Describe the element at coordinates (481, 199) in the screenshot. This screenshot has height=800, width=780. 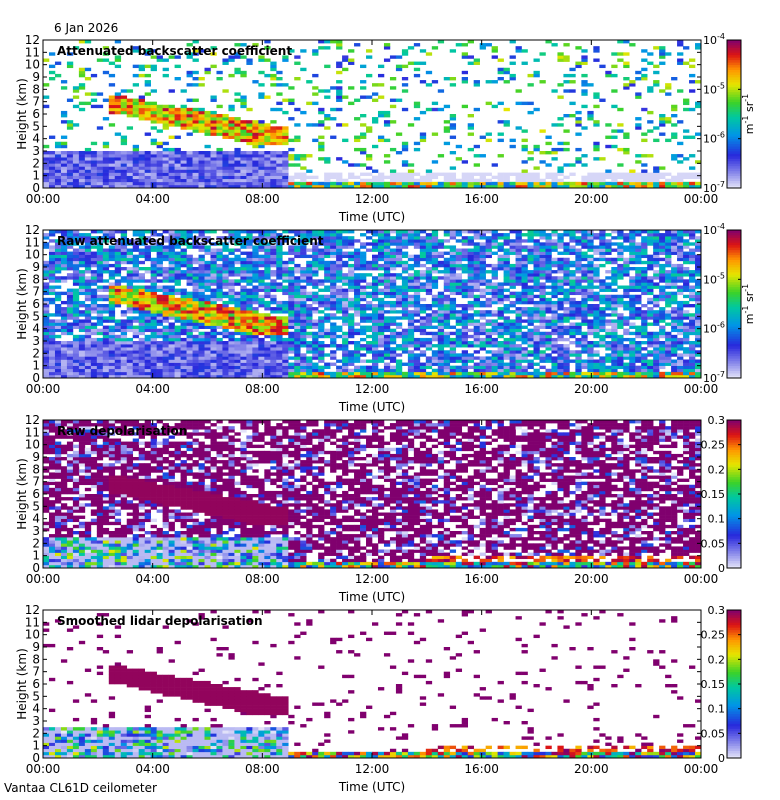
I see `x-tick-label: 16:00` at that location.